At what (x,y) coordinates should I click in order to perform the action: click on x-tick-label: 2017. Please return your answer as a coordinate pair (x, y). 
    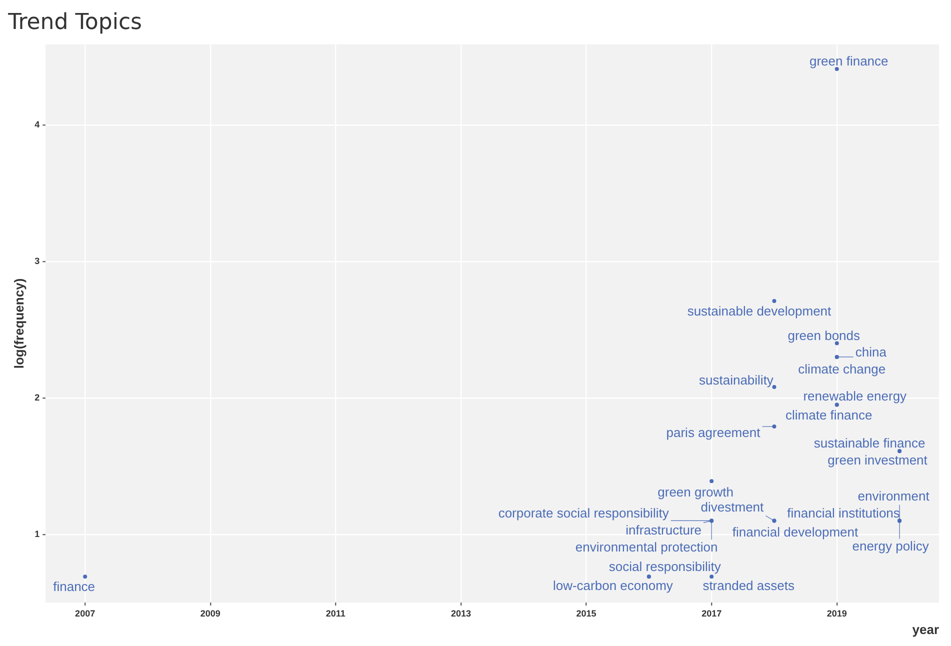
    Looking at the image, I should click on (712, 613).